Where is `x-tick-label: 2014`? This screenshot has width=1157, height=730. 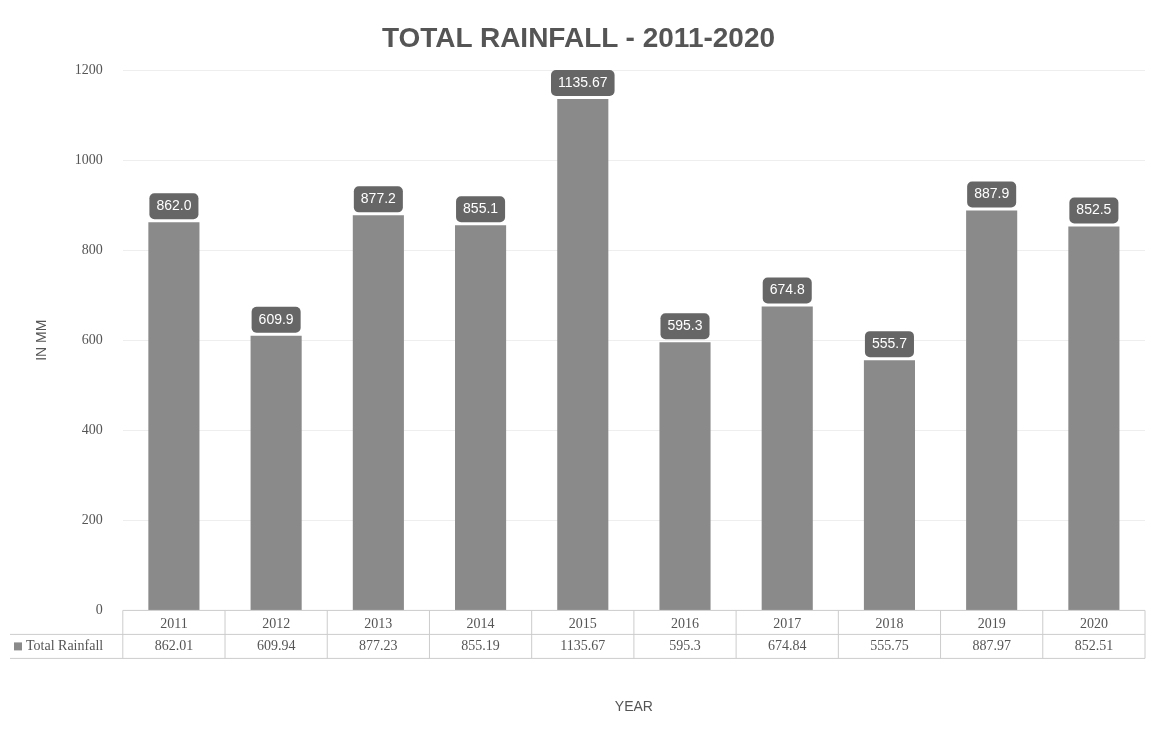
x-tick-label: 2014 is located at coordinates (480, 624).